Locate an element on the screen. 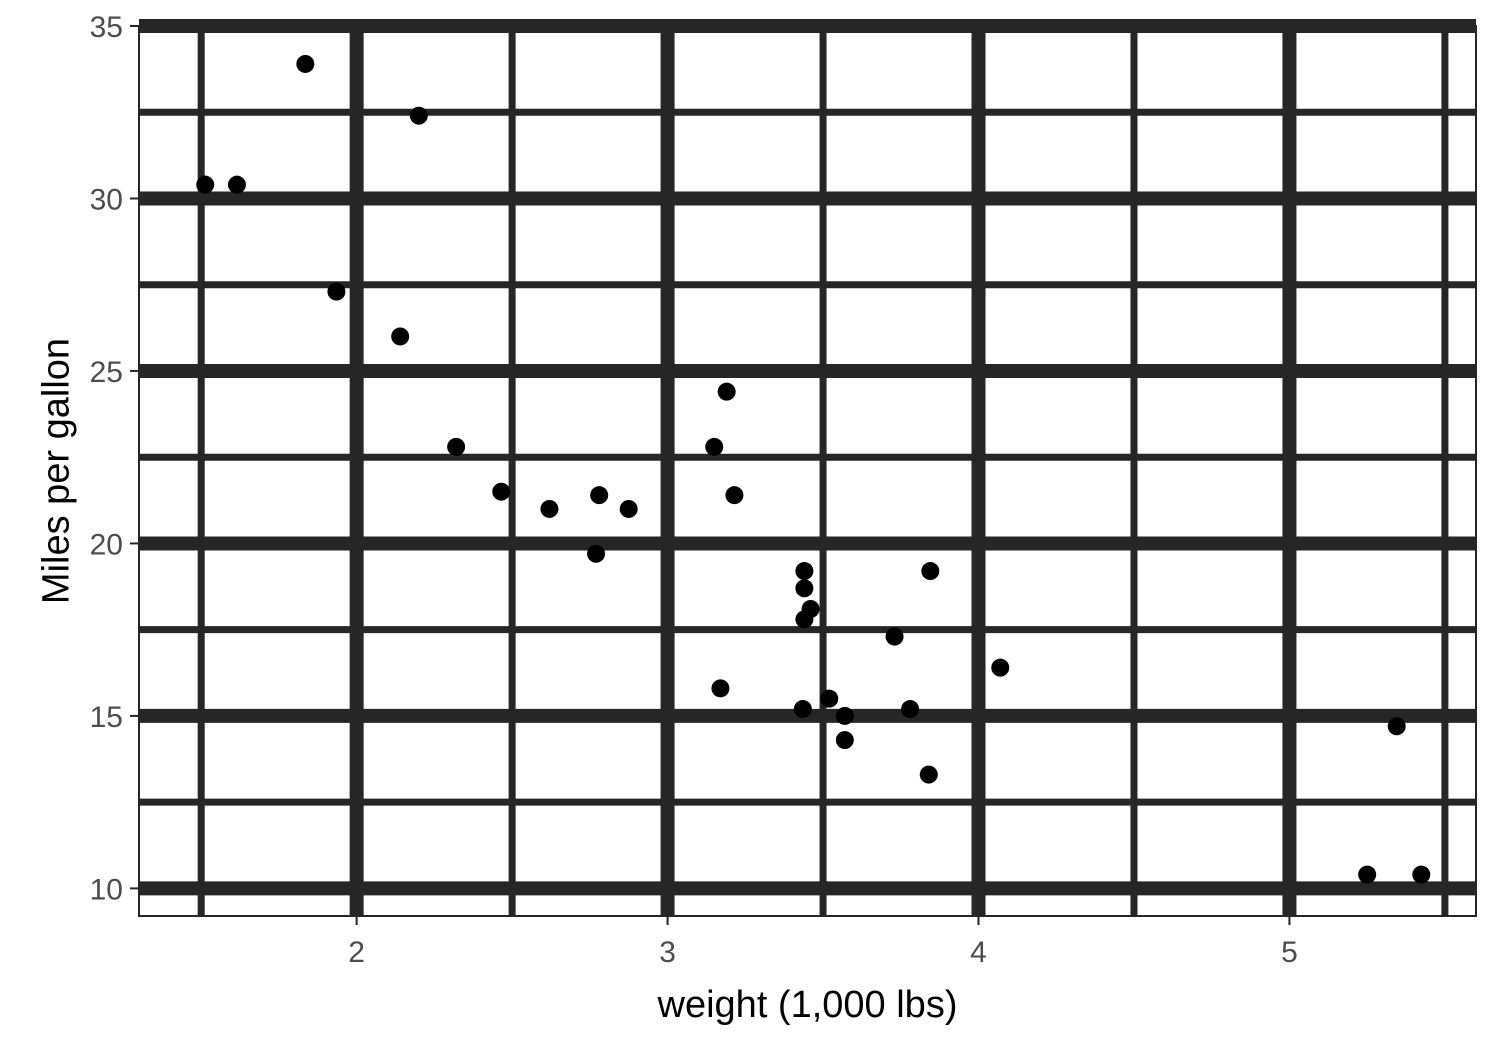  x-tick-label: 2 is located at coordinates (356, 952).